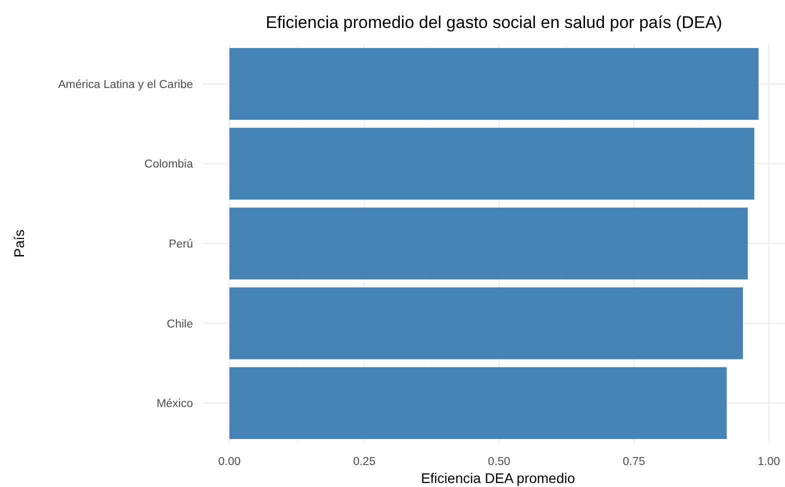  I want to click on x-tick-label: 0.50, so click(499, 462).